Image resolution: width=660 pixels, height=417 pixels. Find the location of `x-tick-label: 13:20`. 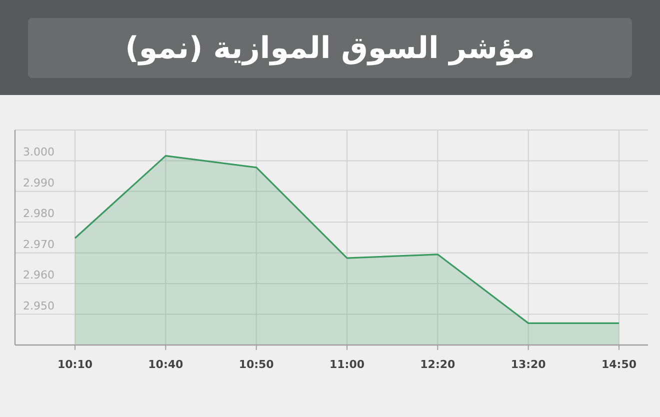

x-tick-label: 13:20 is located at coordinates (528, 364).